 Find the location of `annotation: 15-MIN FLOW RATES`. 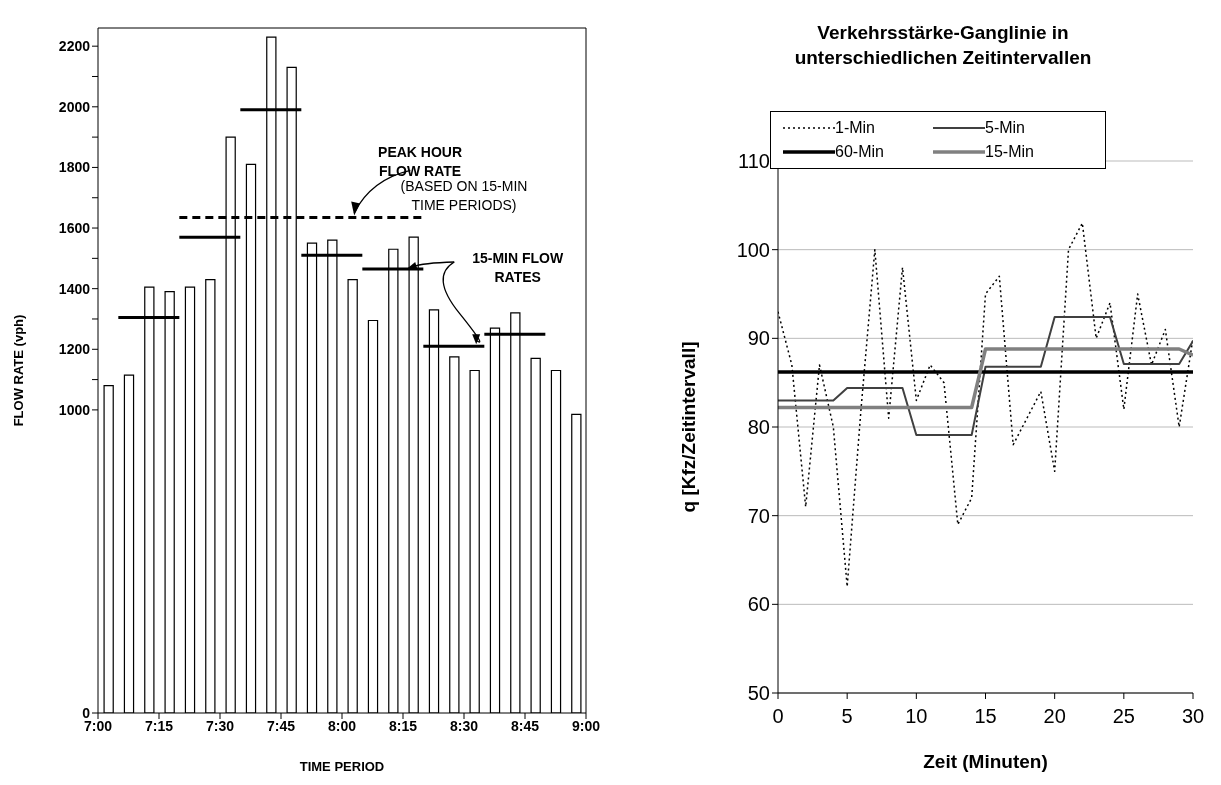

annotation: 15-MIN FLOW RATES is located at coordinates (518, 268).